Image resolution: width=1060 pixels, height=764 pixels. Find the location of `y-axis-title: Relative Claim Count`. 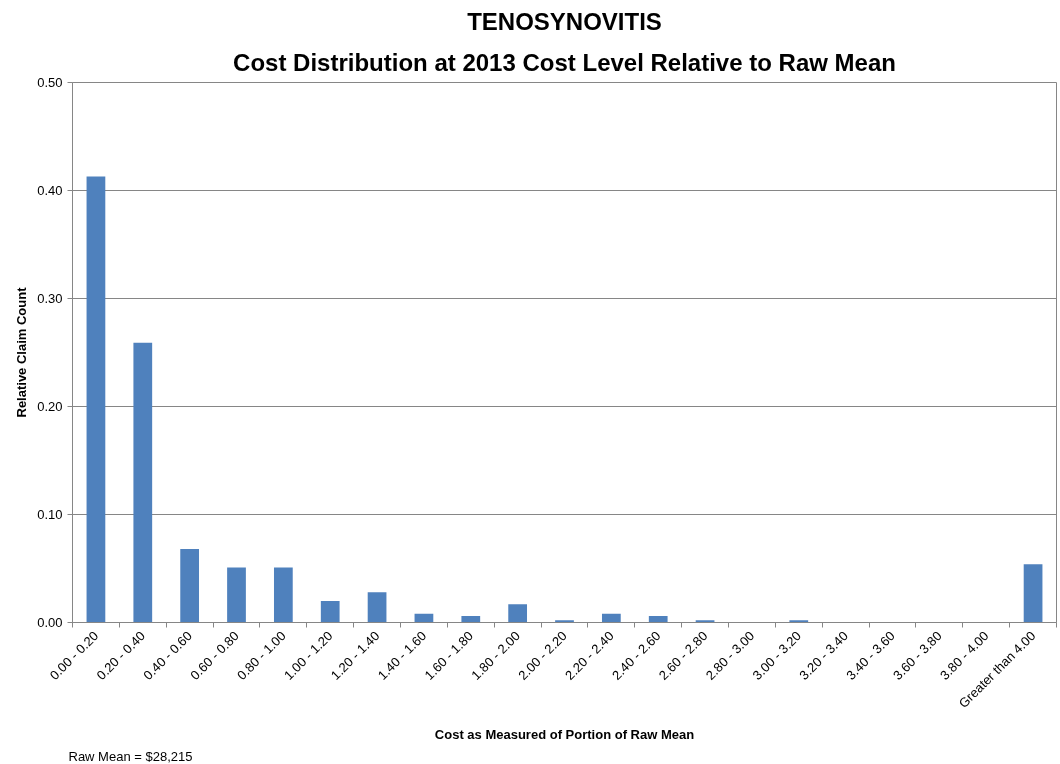

y-axis-title: Relative Claim Count is located at coordinates (22, 352).